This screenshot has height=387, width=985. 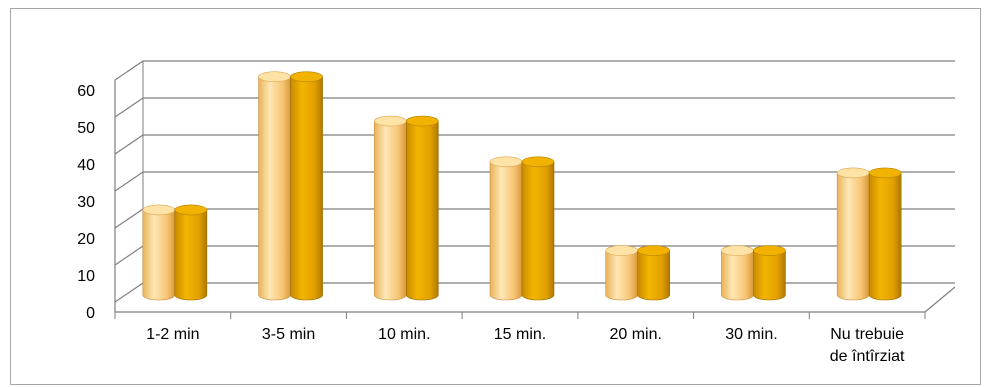 I want to click on y-tick-labels: 0 10 20 30 40 50 60, so click(x=86, y=202).